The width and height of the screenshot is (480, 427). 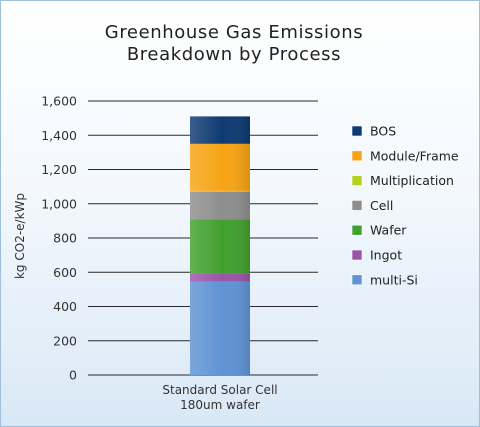 What do you see at coordinates (65, 272) in the screenshot?
I see `y-tick-label: 600` at bounding box center [65, 272].